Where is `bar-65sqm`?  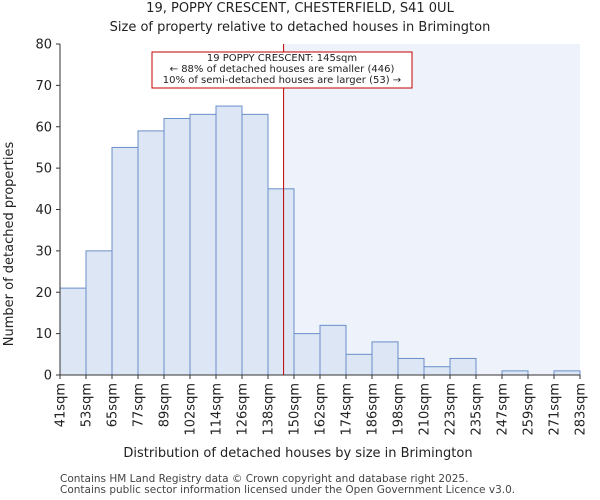
bar-65sqm is located at coordinates (125, 261).